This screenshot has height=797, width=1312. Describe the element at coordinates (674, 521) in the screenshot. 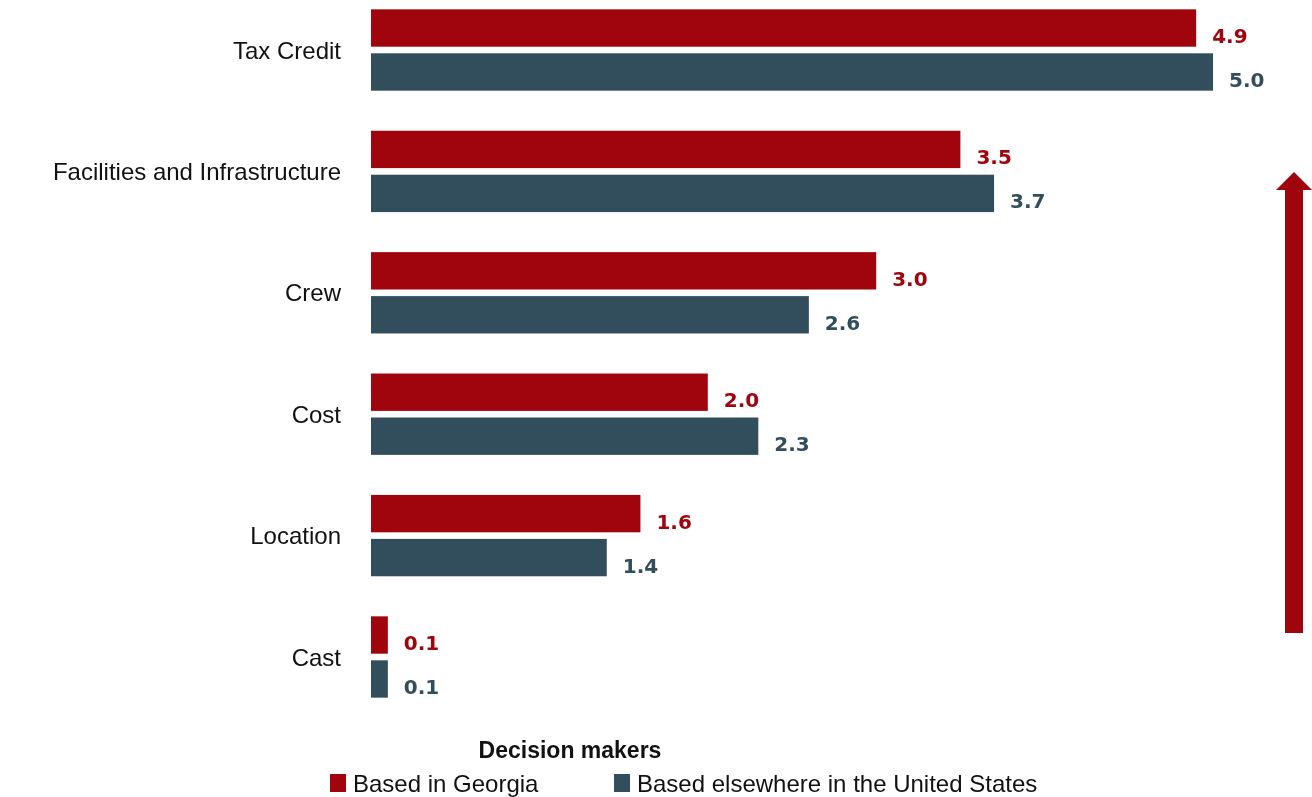

I see `data-label: 1.6` at that location.